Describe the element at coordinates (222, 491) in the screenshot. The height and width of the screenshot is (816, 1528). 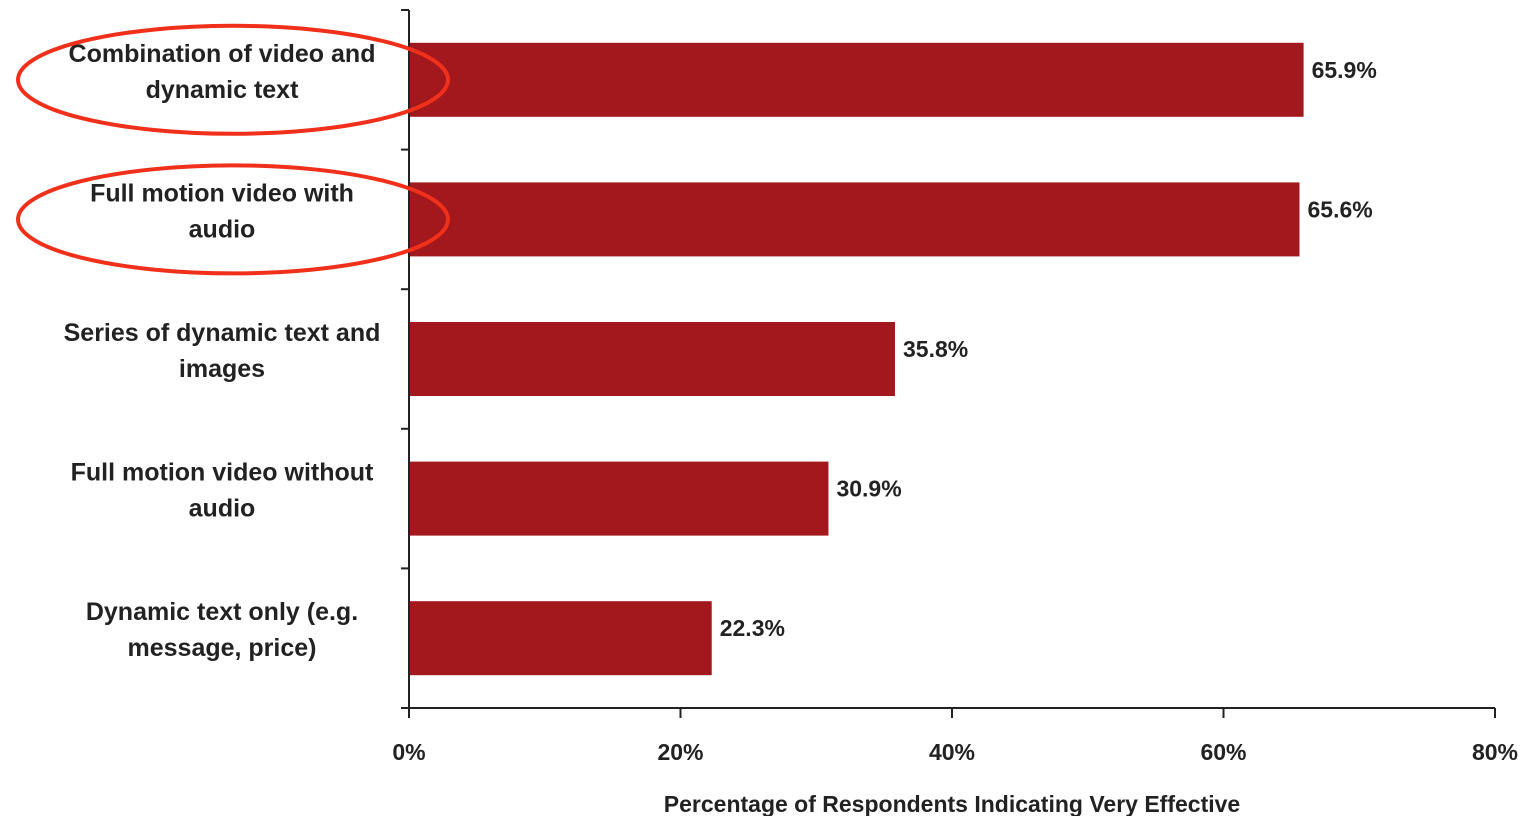
I see `category-label: Full motion video without audio` at that location.